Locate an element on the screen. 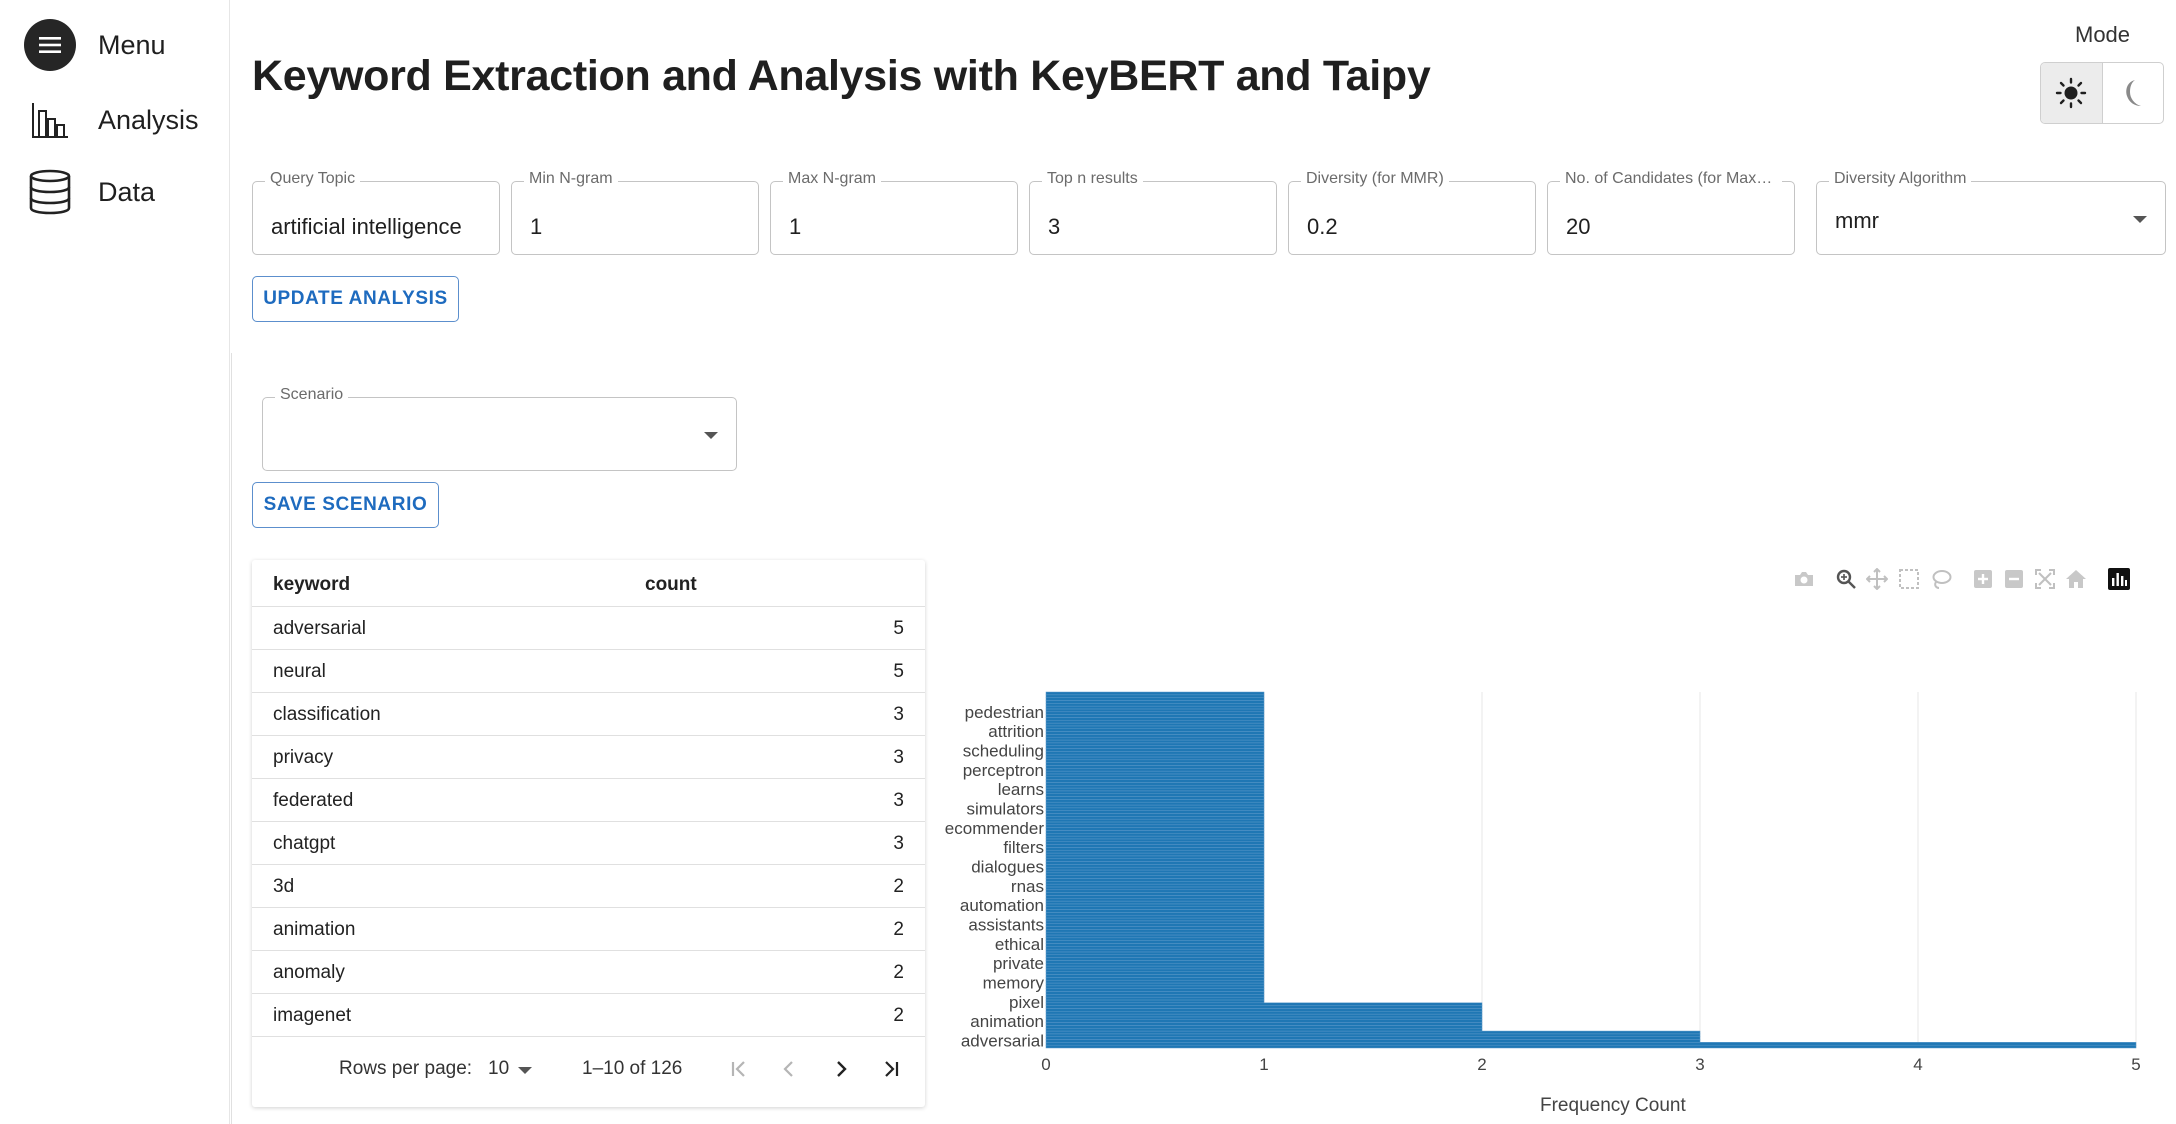  table-row: animation 2 is located at coordinates (588, 929).